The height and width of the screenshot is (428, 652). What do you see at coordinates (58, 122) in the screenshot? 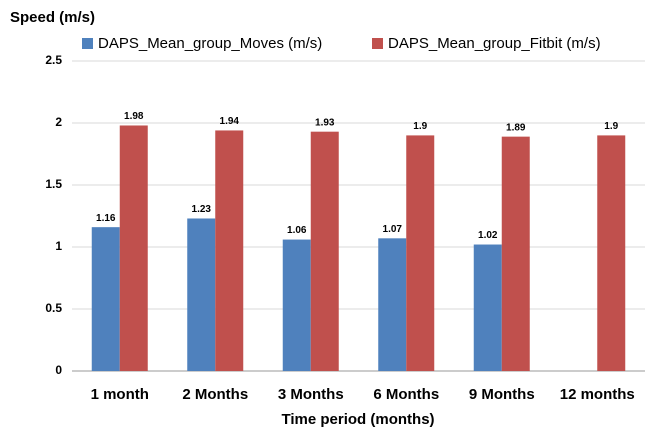
I see `y-tick-label: 2` at bounding box center [58, 122].